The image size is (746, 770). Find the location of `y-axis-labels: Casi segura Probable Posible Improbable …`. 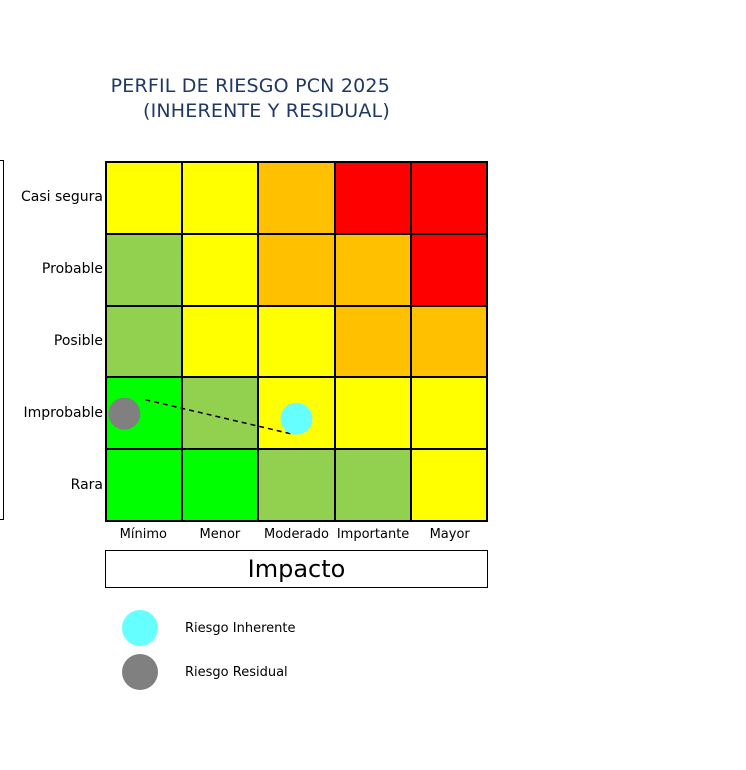

y-axis-labels: Casi segura Probable Posible Improbable … is located at coordinates (51, 341).